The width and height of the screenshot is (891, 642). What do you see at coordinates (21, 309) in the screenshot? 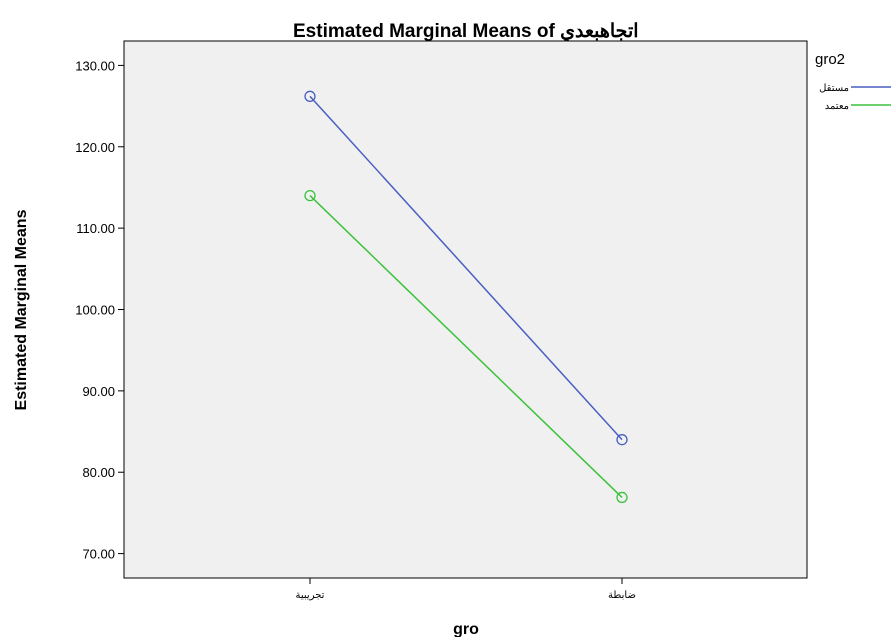
I see `y-axis-label: Estimated Marginal Means` at bounding box center [21, 309].